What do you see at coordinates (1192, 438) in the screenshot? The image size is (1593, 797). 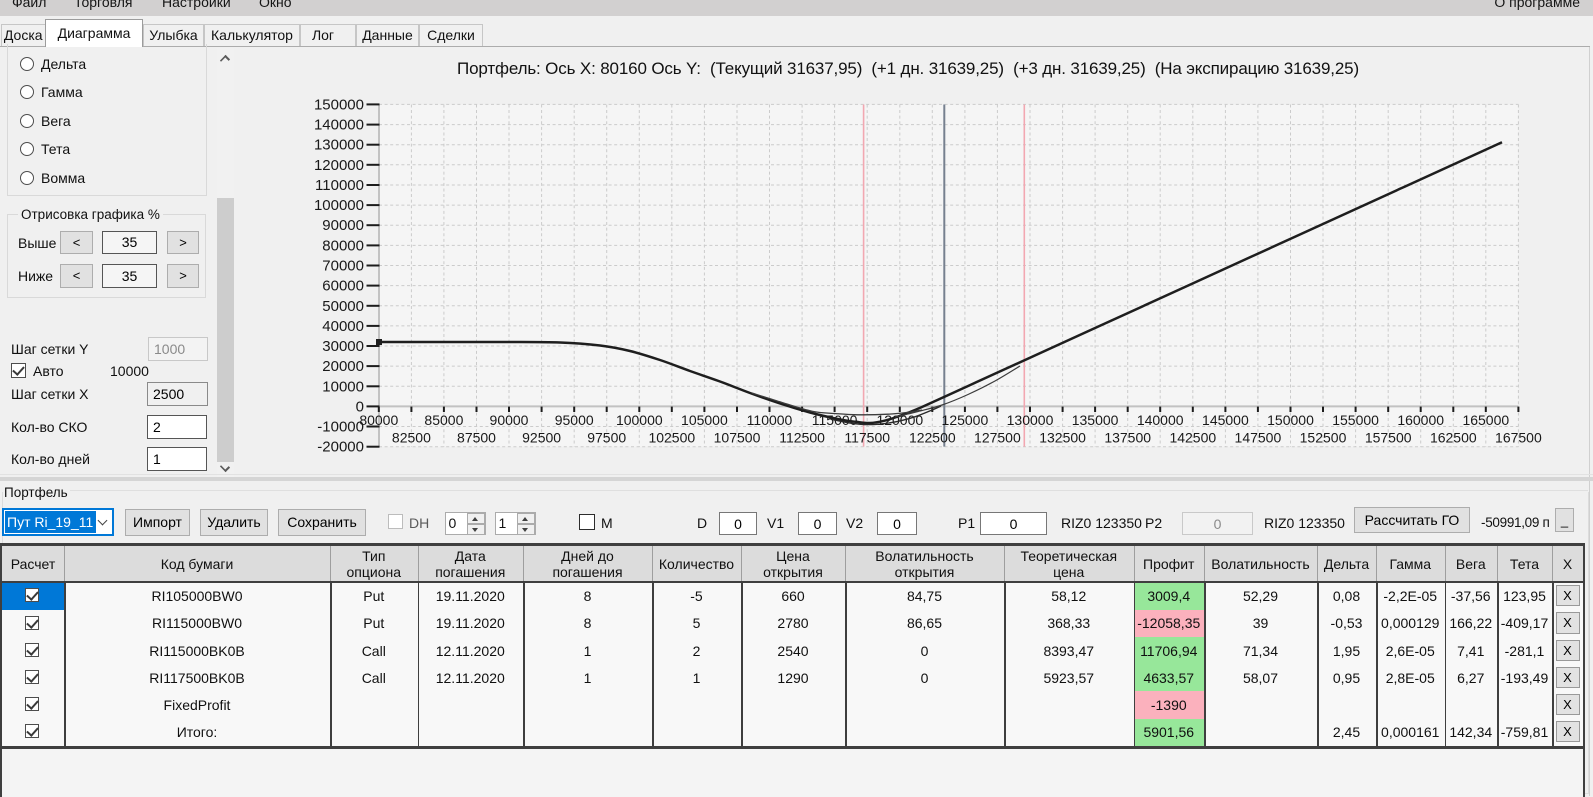 I see `svg-text: 142500` at bounding box center [1192, 438].